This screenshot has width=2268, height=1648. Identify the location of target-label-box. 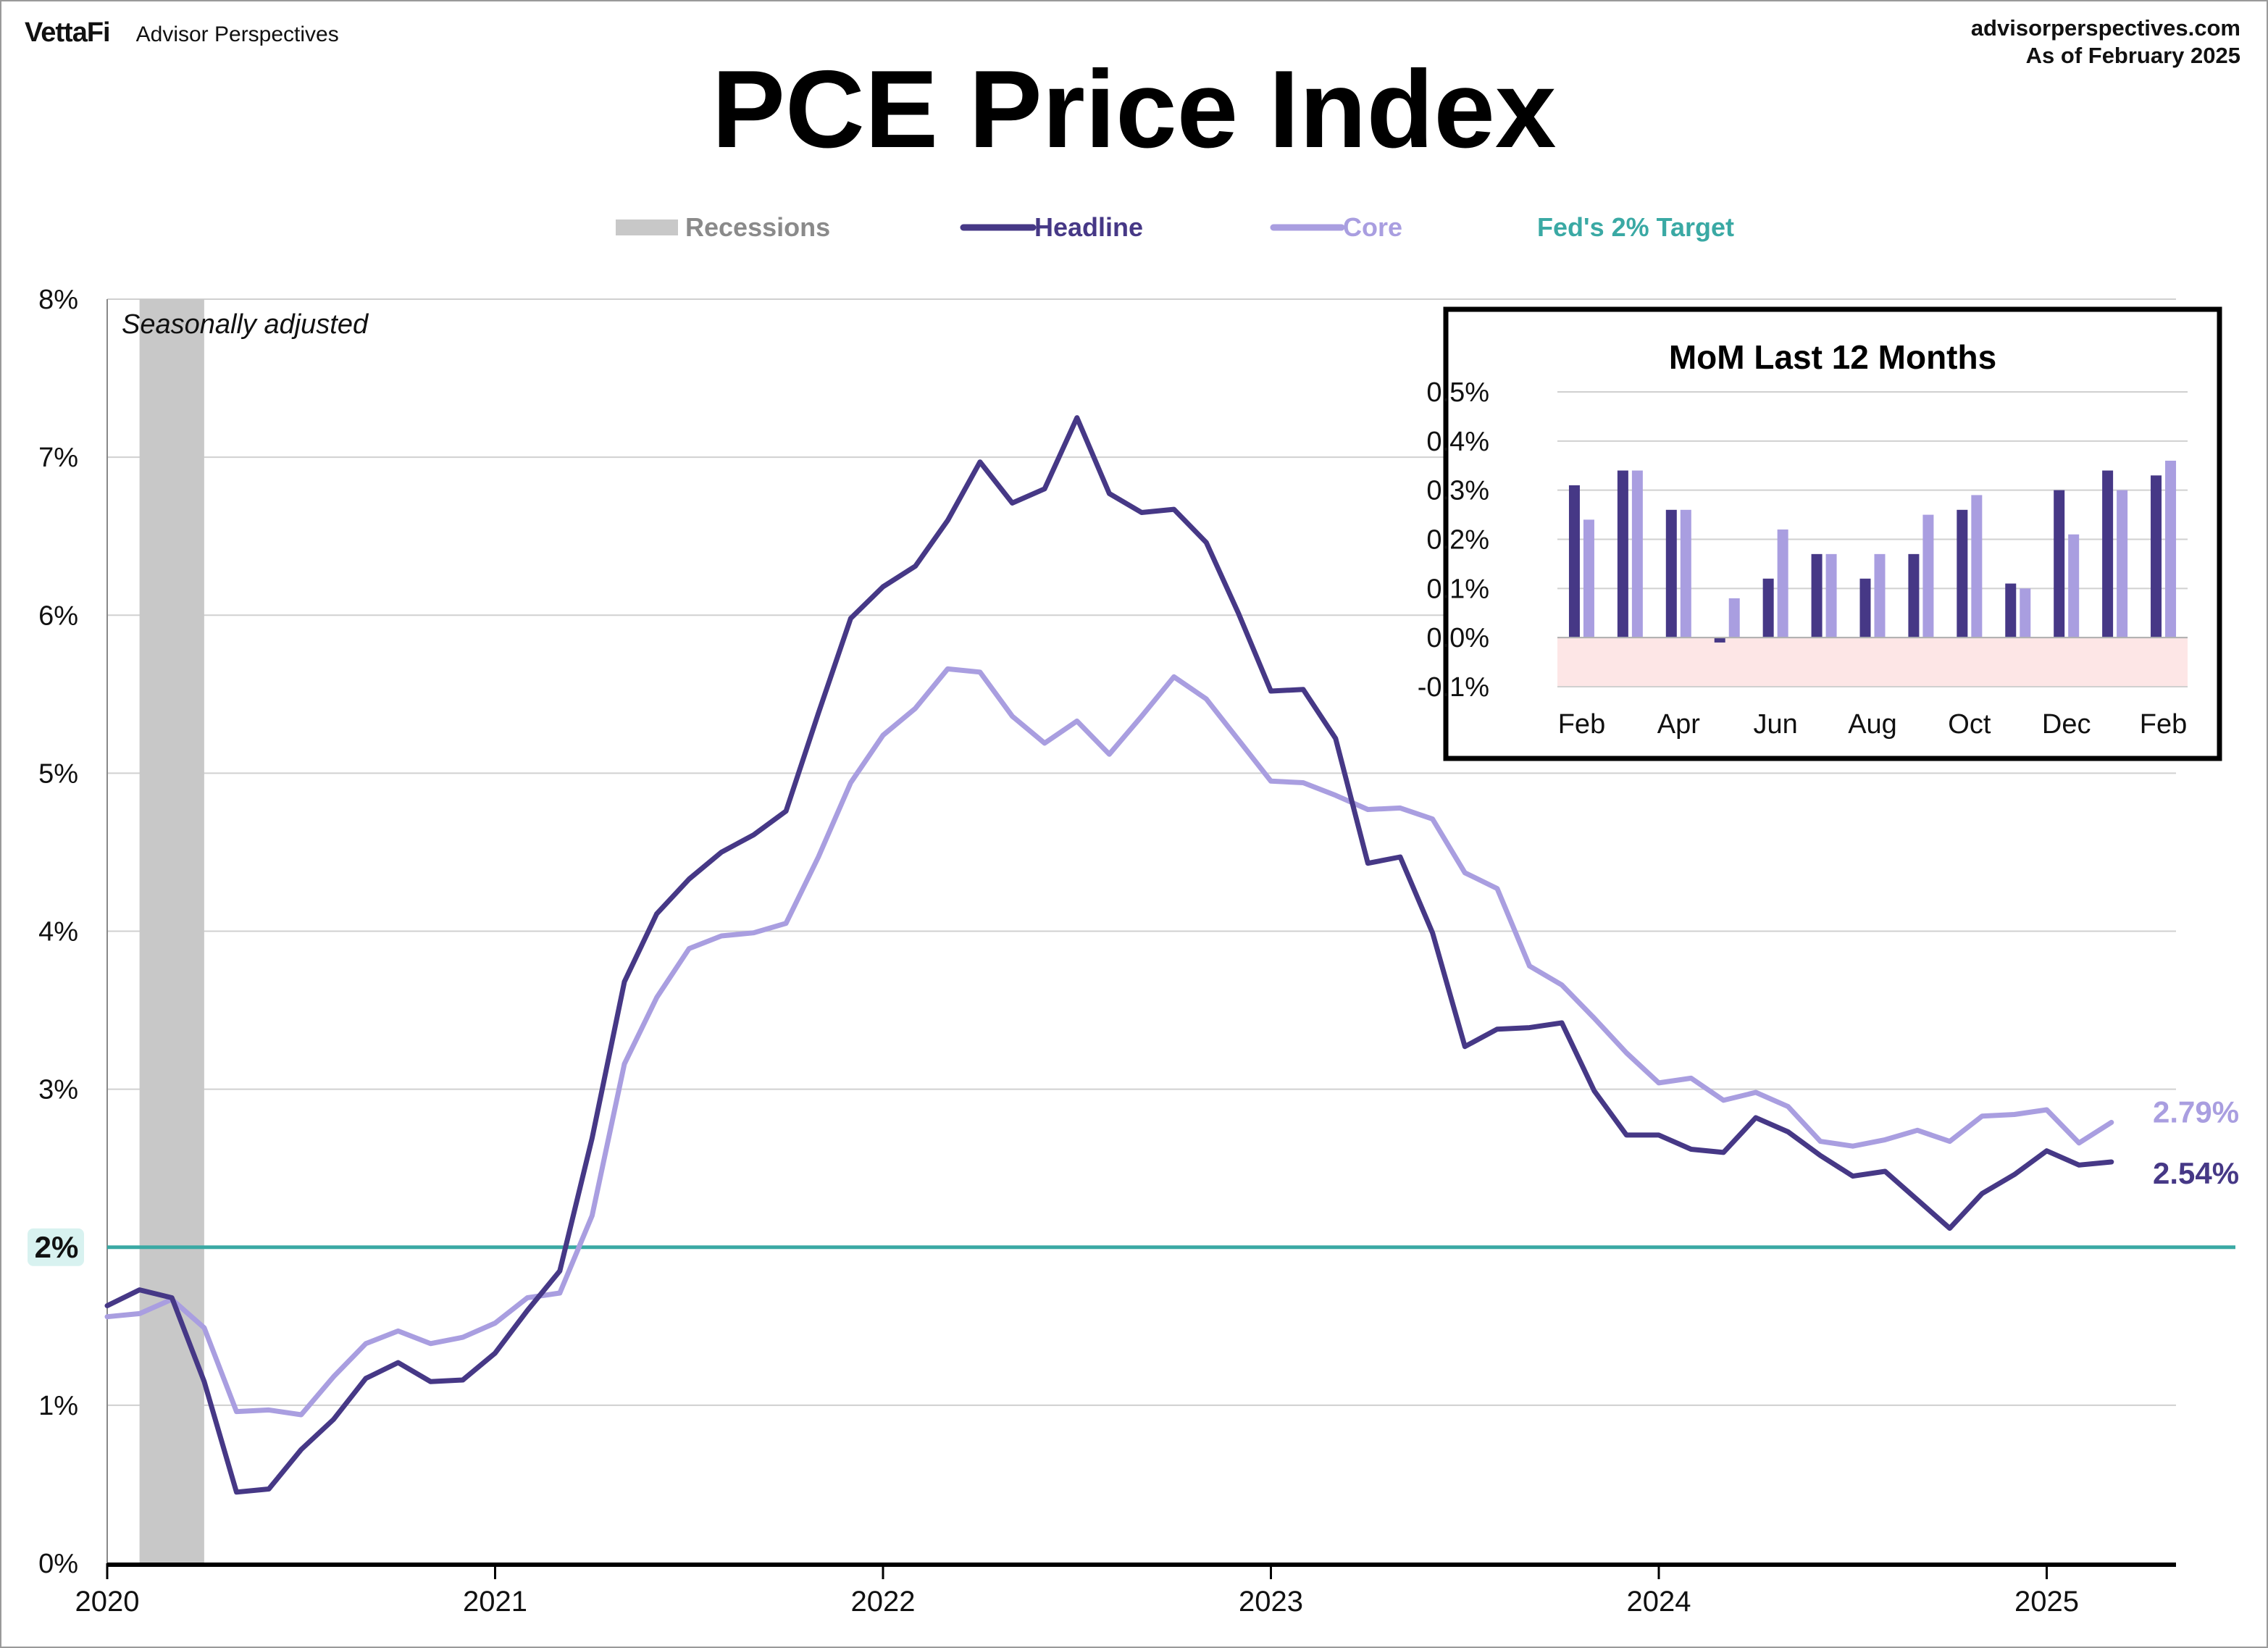
(56, 1247).